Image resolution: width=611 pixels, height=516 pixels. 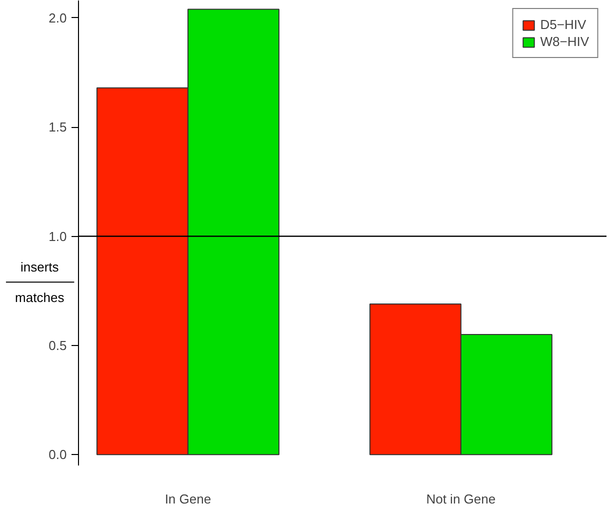 I want to click on y-tick-label: 1.0, so click(x=57, y=236).